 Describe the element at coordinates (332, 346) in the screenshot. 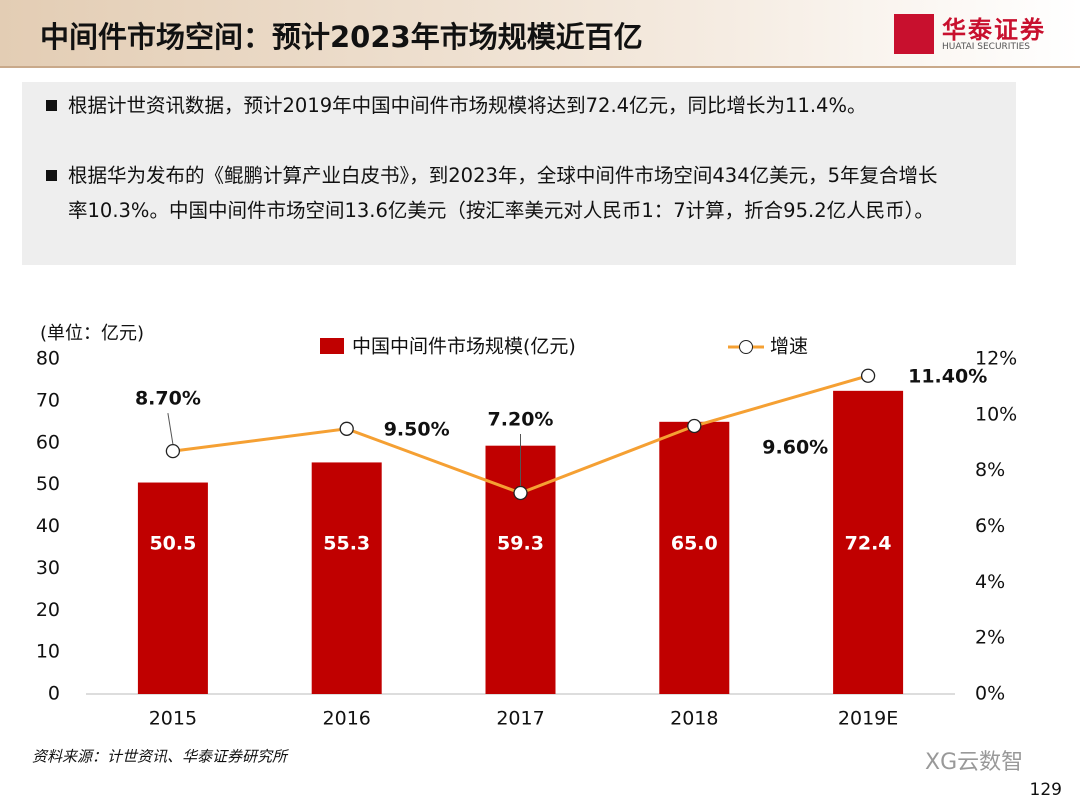

I see `legend-swatch` at that location.